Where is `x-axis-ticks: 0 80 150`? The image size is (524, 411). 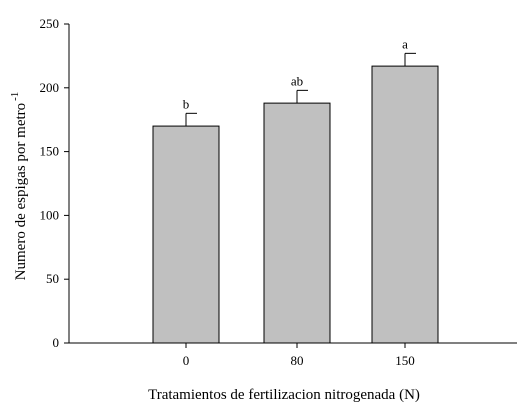 x-axis-ticks: 0 80 150 is located at coordinates (299, 355).